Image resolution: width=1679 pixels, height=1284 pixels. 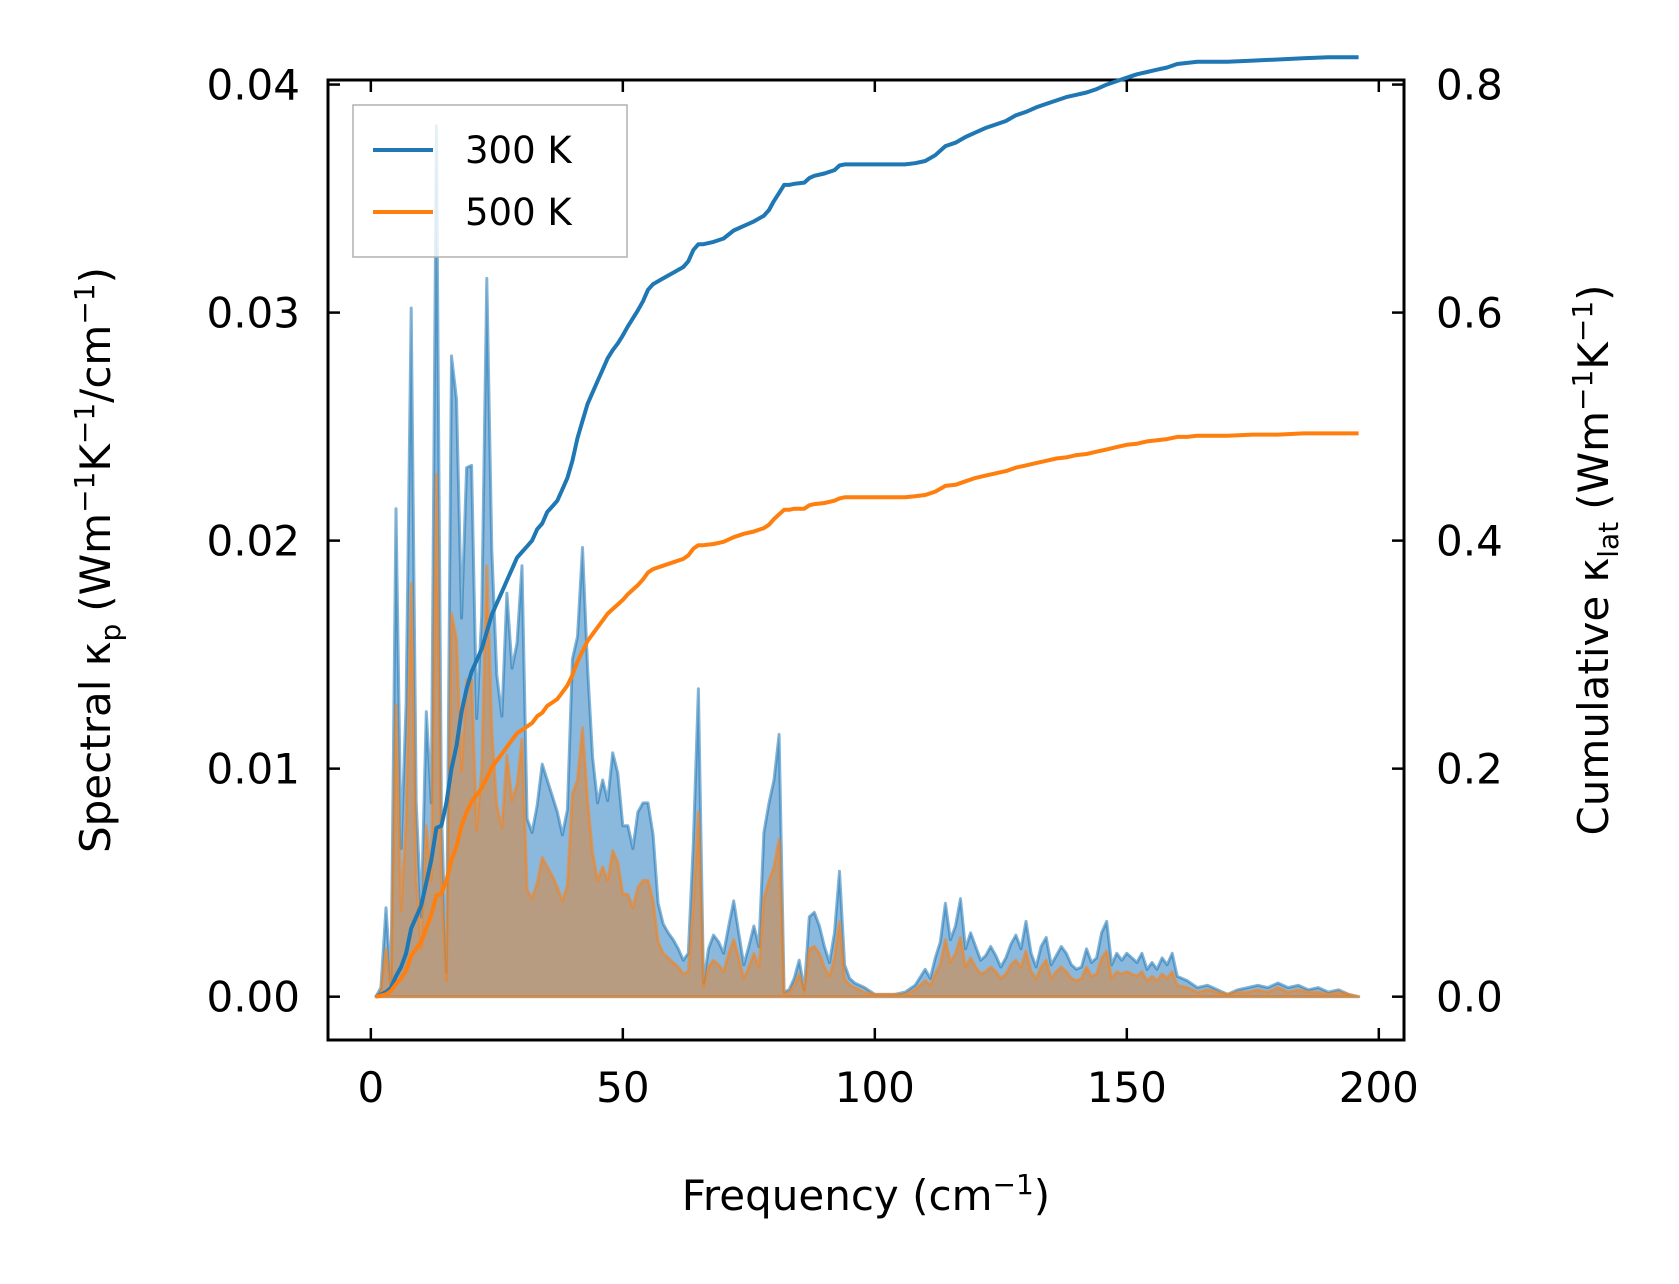 I want to click on x-tick-label: 50, so click(x=622, y=1087).